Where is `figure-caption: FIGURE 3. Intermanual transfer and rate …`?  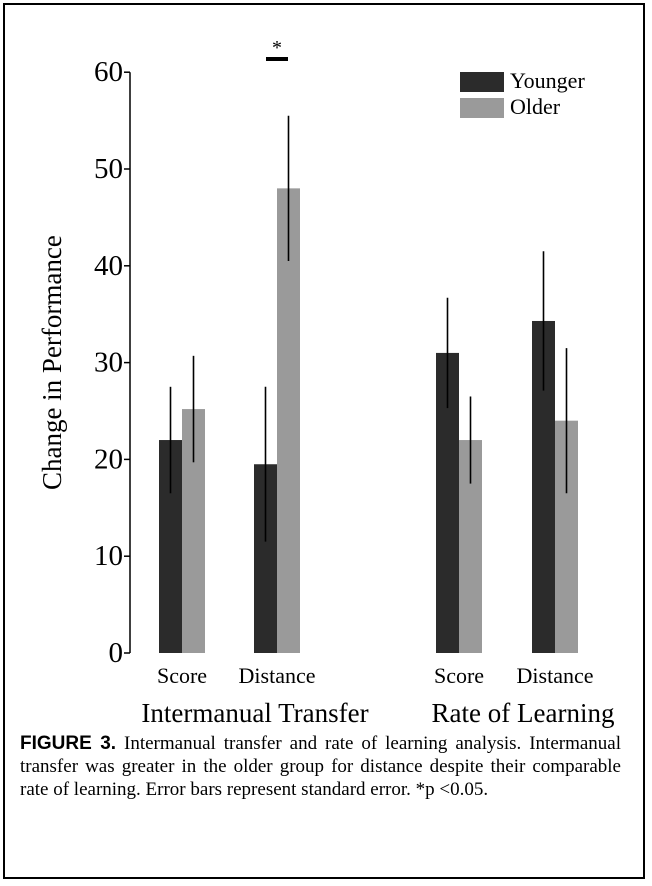
figure-caption: FIGURE 3. Intermanual transfer and rate … is located at coordinates (320, 766).